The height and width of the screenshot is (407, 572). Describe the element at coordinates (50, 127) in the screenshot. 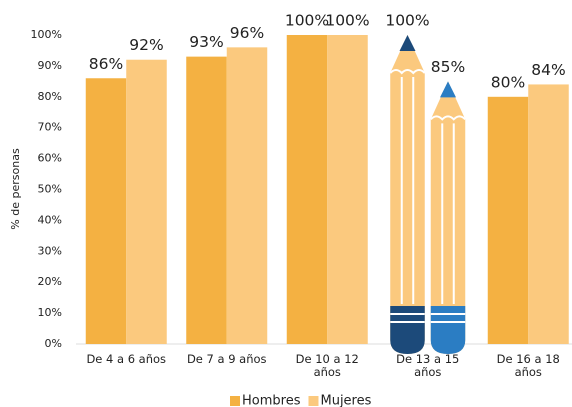

I see `y-tick-label: 70%` at that location.